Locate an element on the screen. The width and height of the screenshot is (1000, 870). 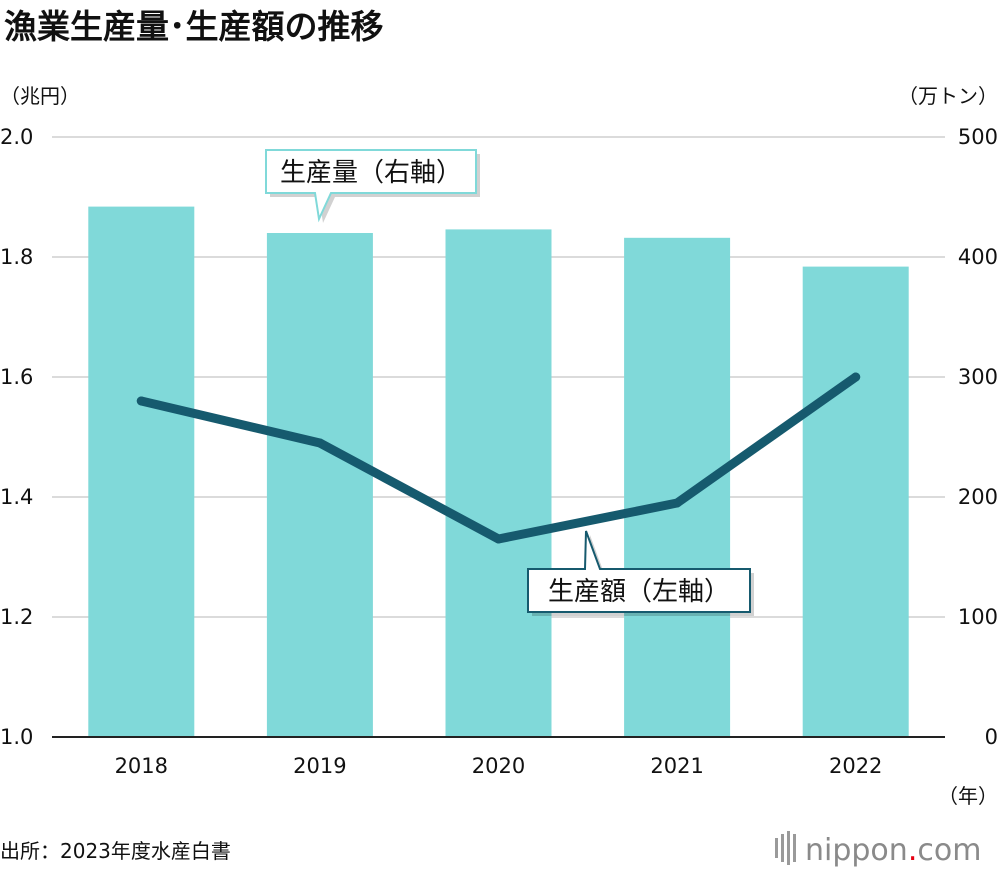
svg-text: nippon.com is located at coordinates (893, 850).